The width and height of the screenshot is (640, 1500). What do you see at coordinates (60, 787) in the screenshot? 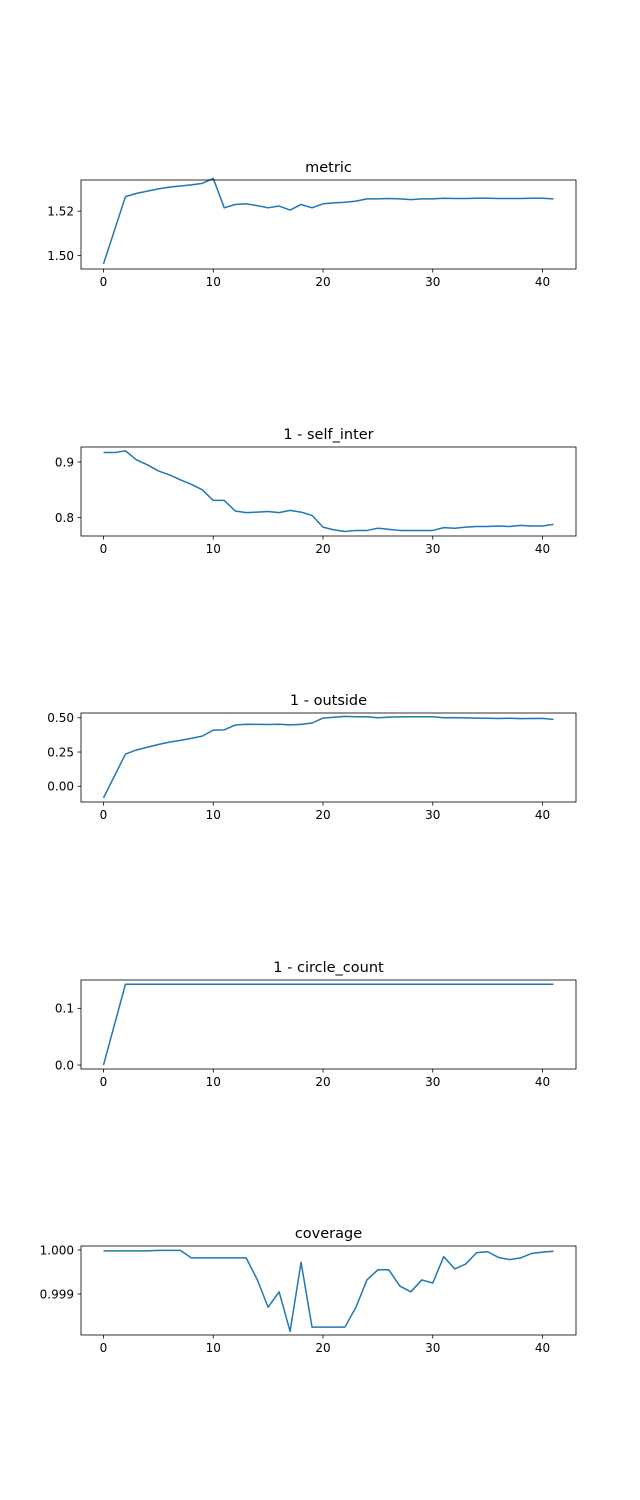
I see `y-tick-label: 0.00` at bounding box center [60, 787].